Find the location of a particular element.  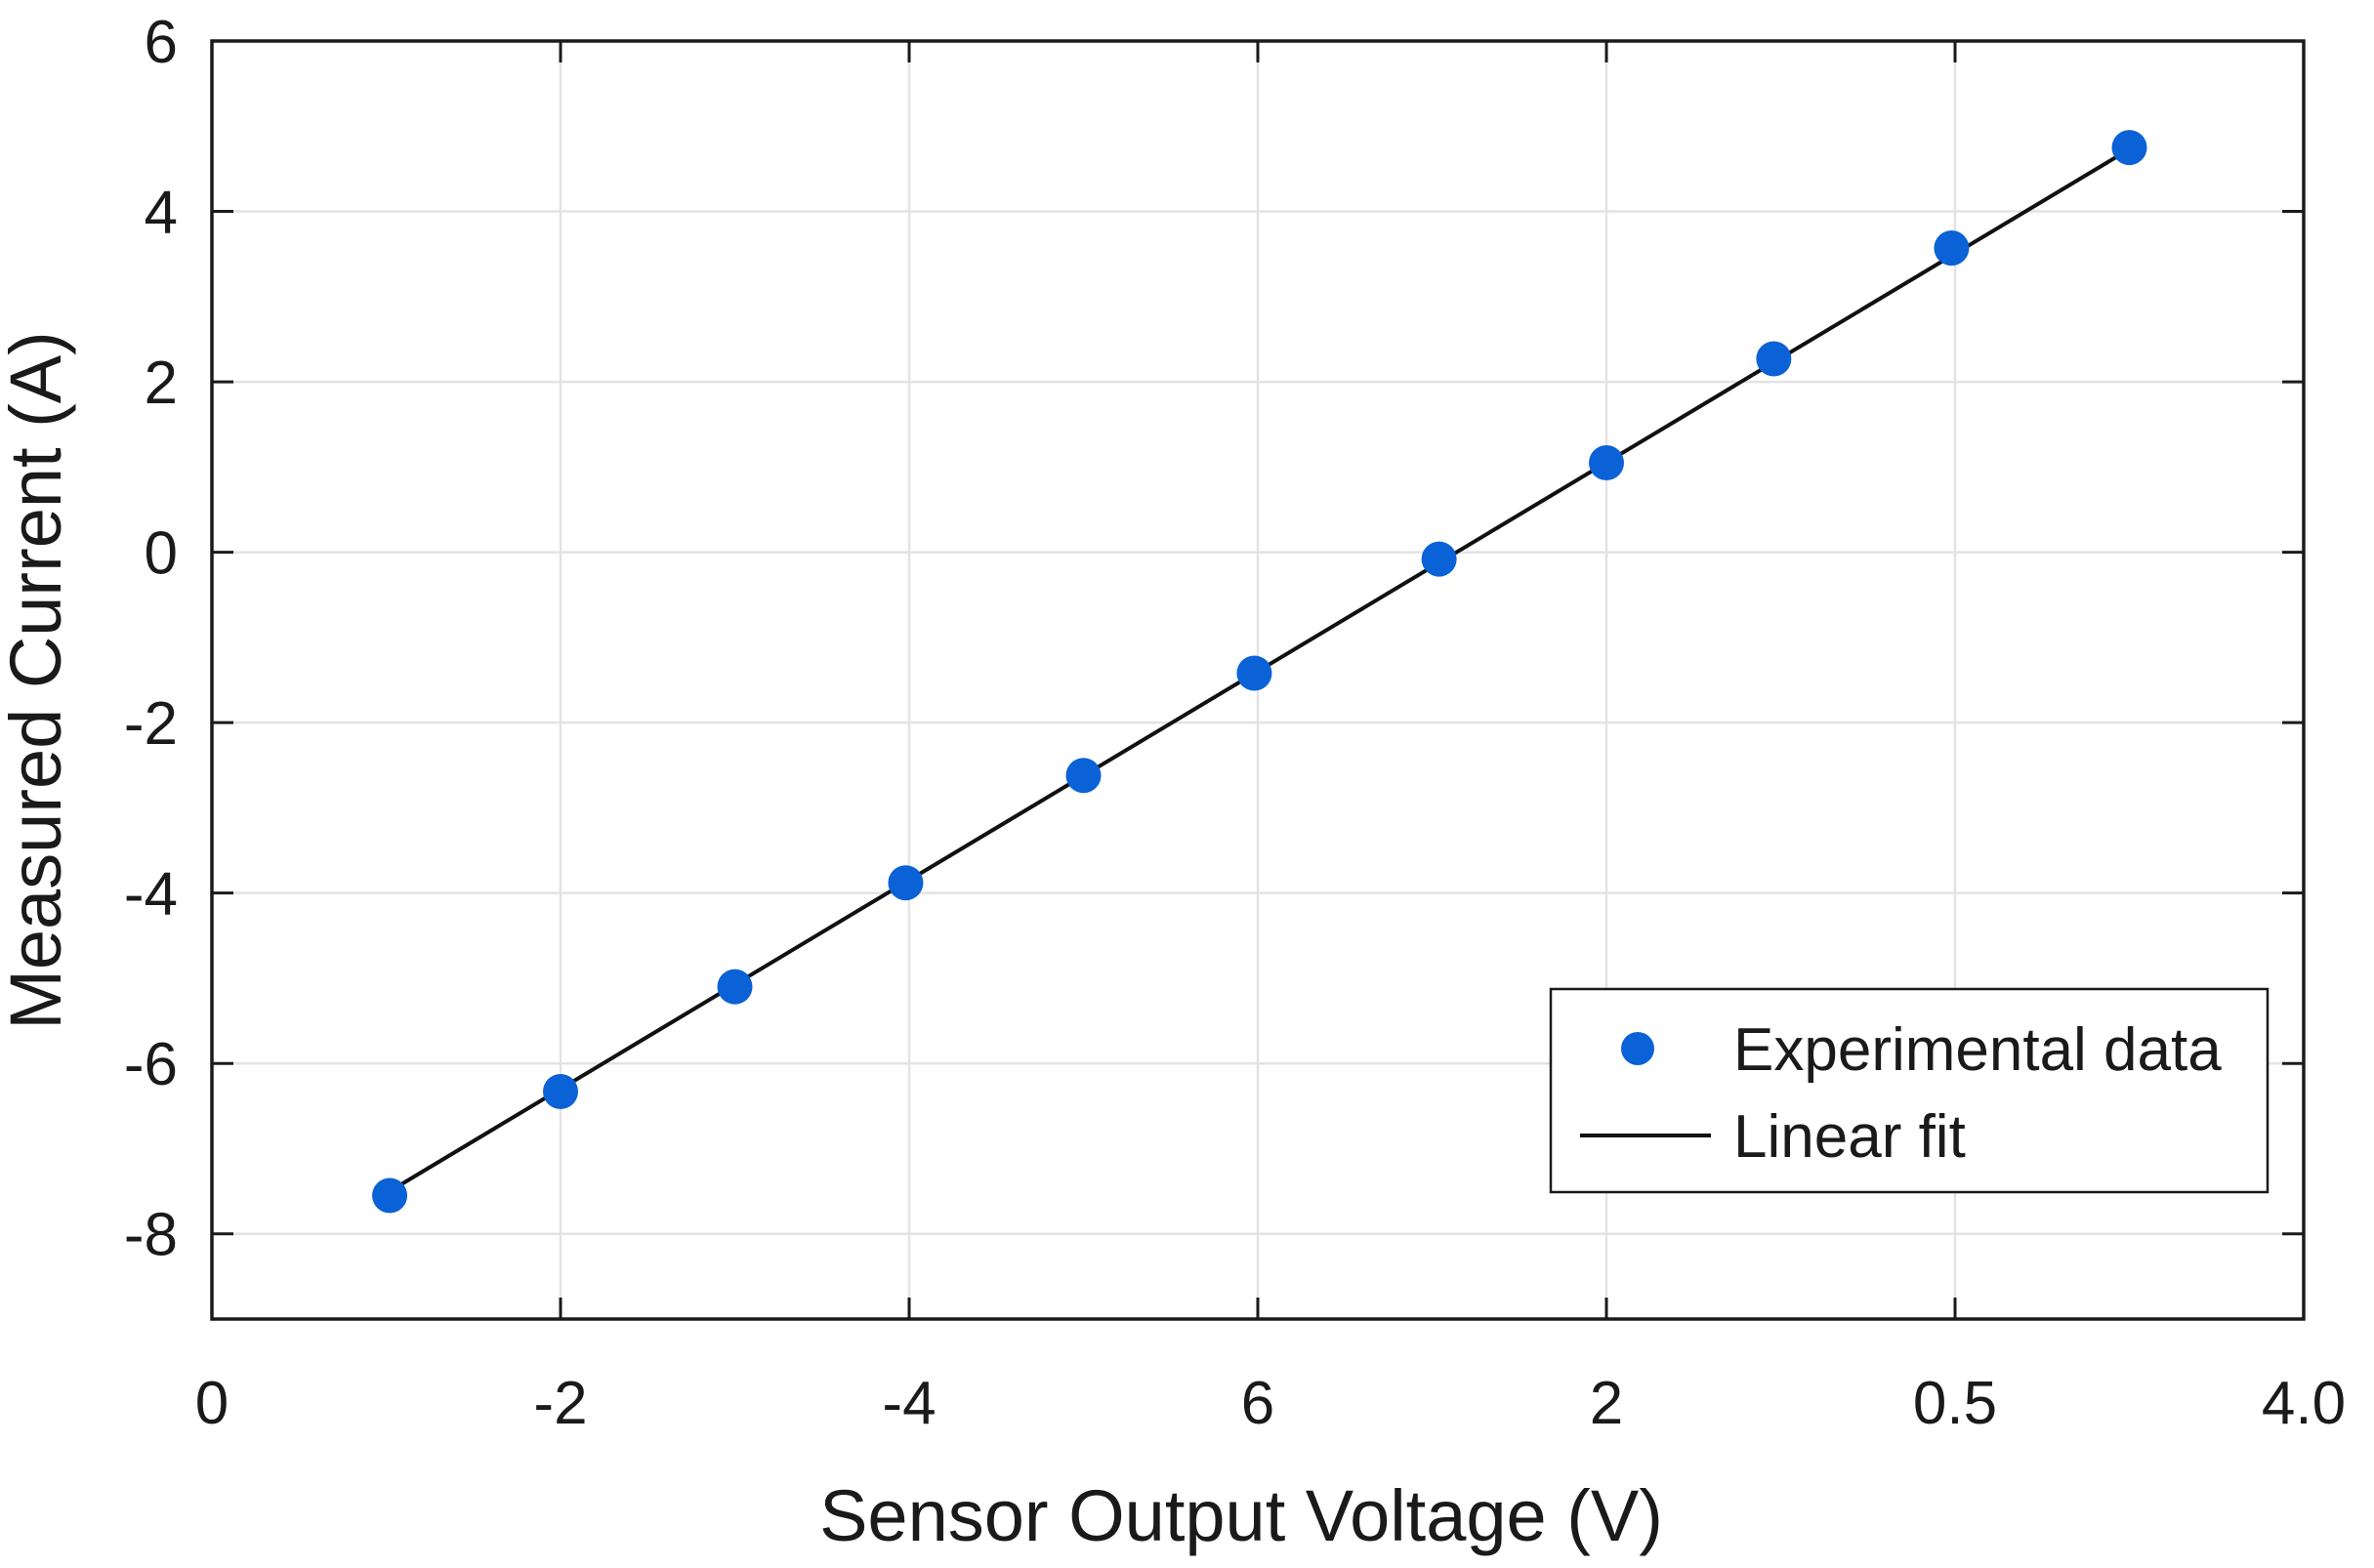

x-tick-label: 2 is located at coordinates (1606, 1403).